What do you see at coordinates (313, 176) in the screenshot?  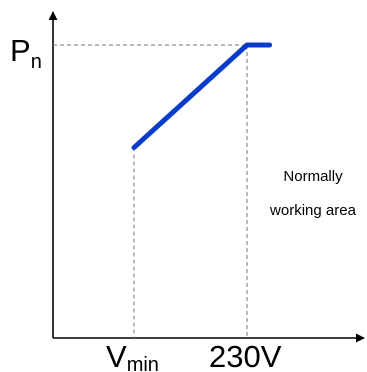 I see `annotation-line-1: Normally` at bounding box center [313, 176].